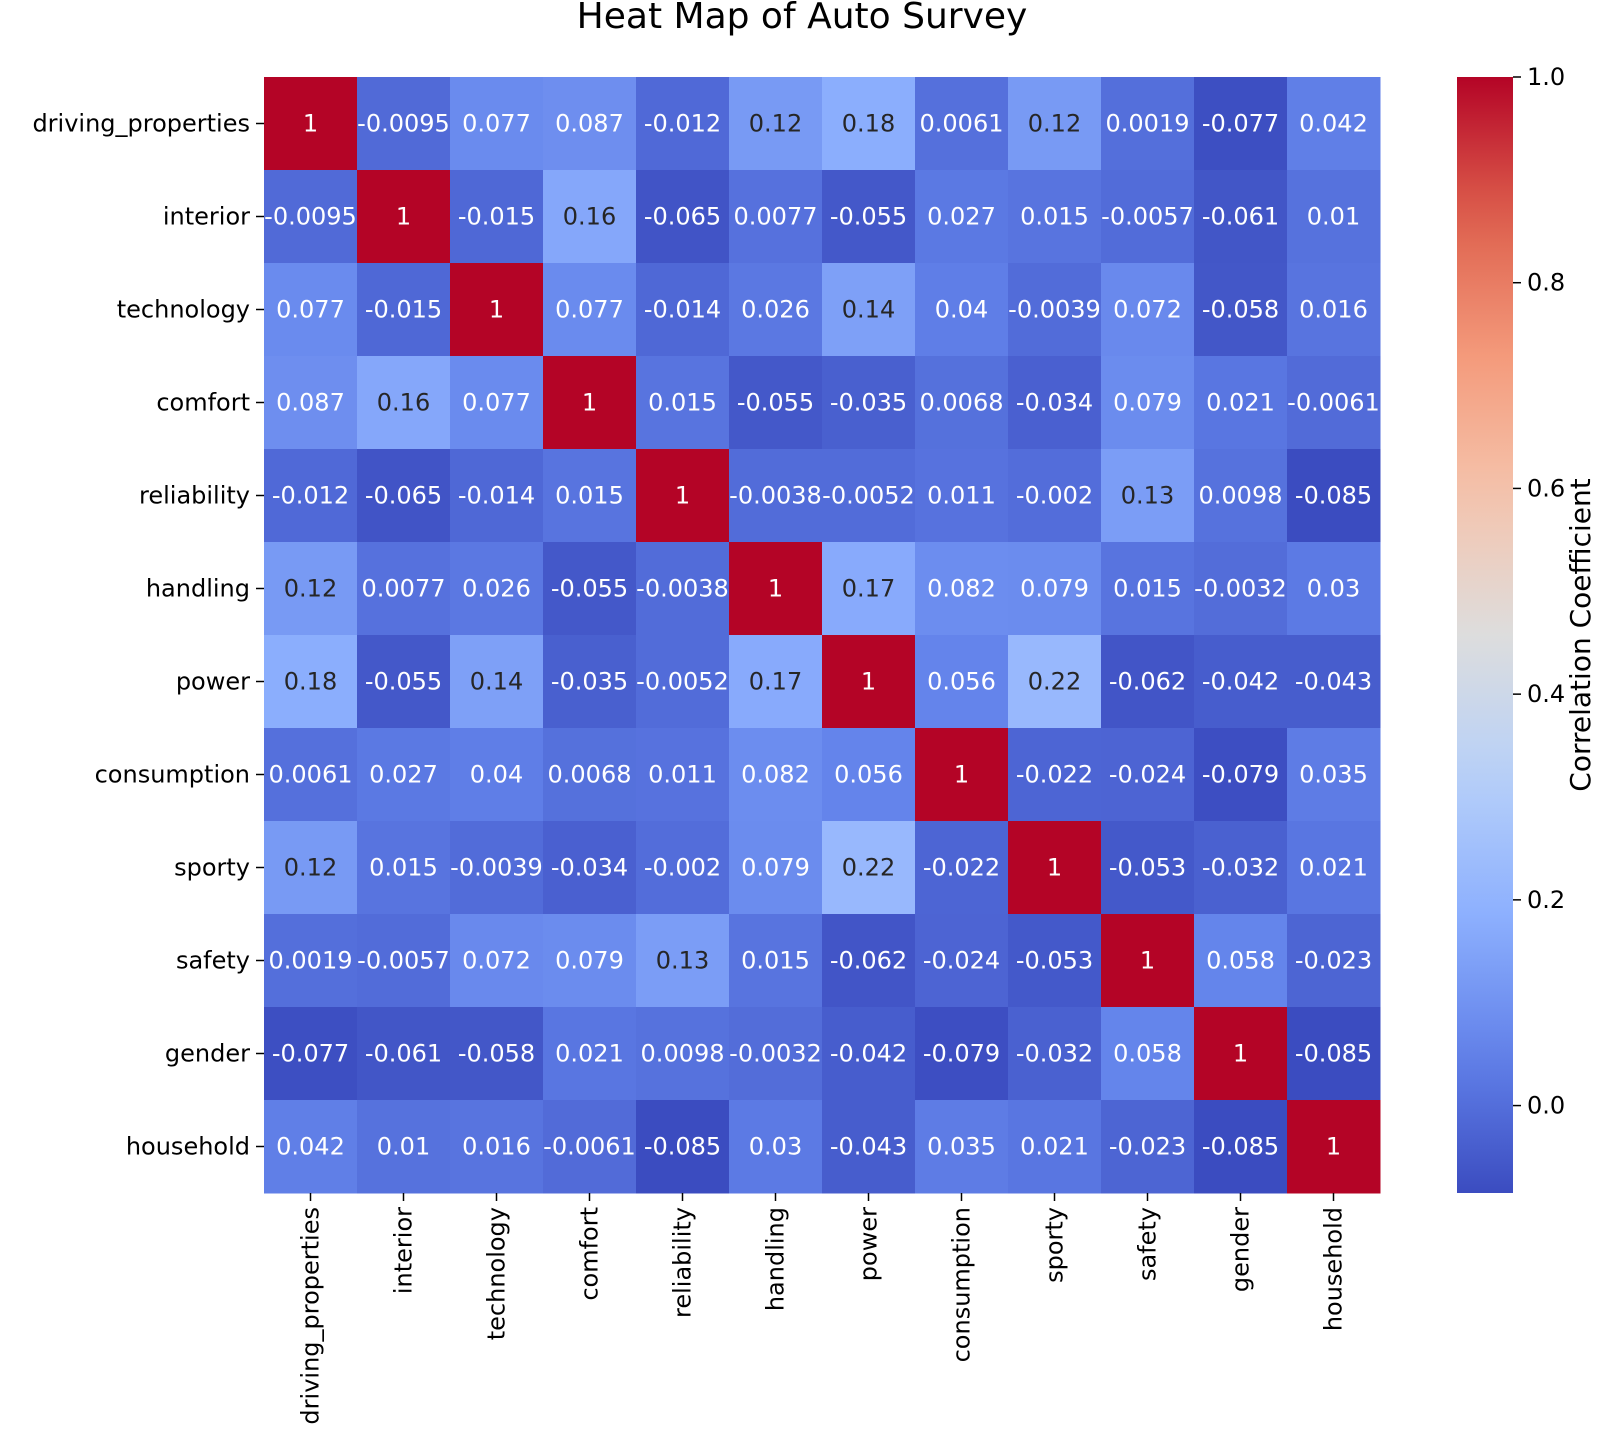  I want to click on cell-value-label: 0.016, so click(1333, 310).